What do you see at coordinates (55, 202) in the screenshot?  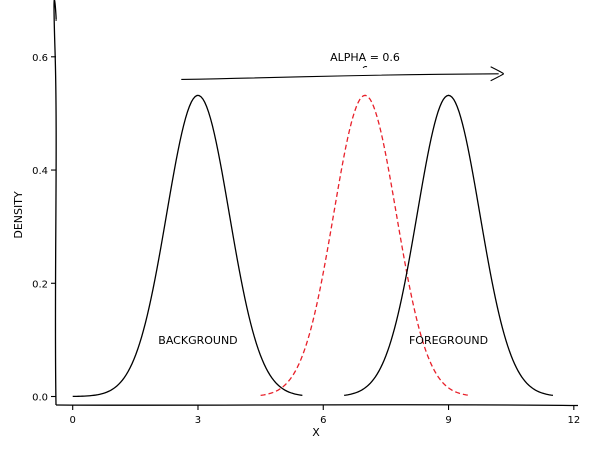 I see `y-axis-spine` at bounding box center [55, 202].